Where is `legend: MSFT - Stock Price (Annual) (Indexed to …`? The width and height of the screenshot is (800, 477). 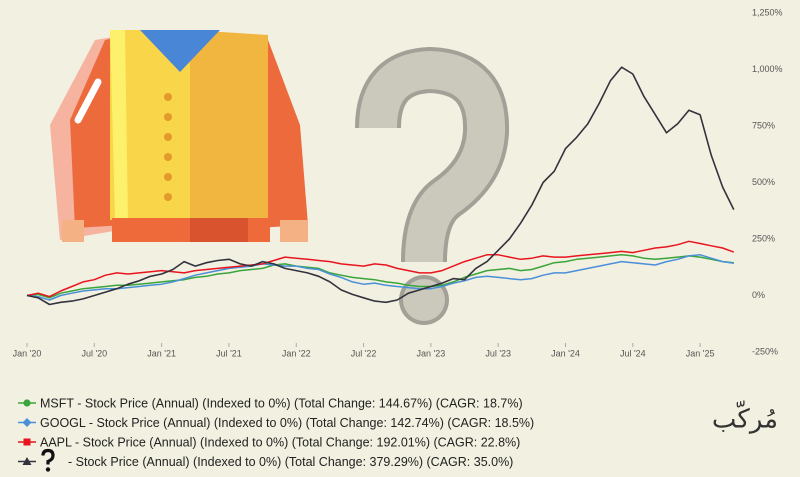
legend: MSFT - Stock Price (Annual) (Indexed to … is located at coordinates (276, 434).